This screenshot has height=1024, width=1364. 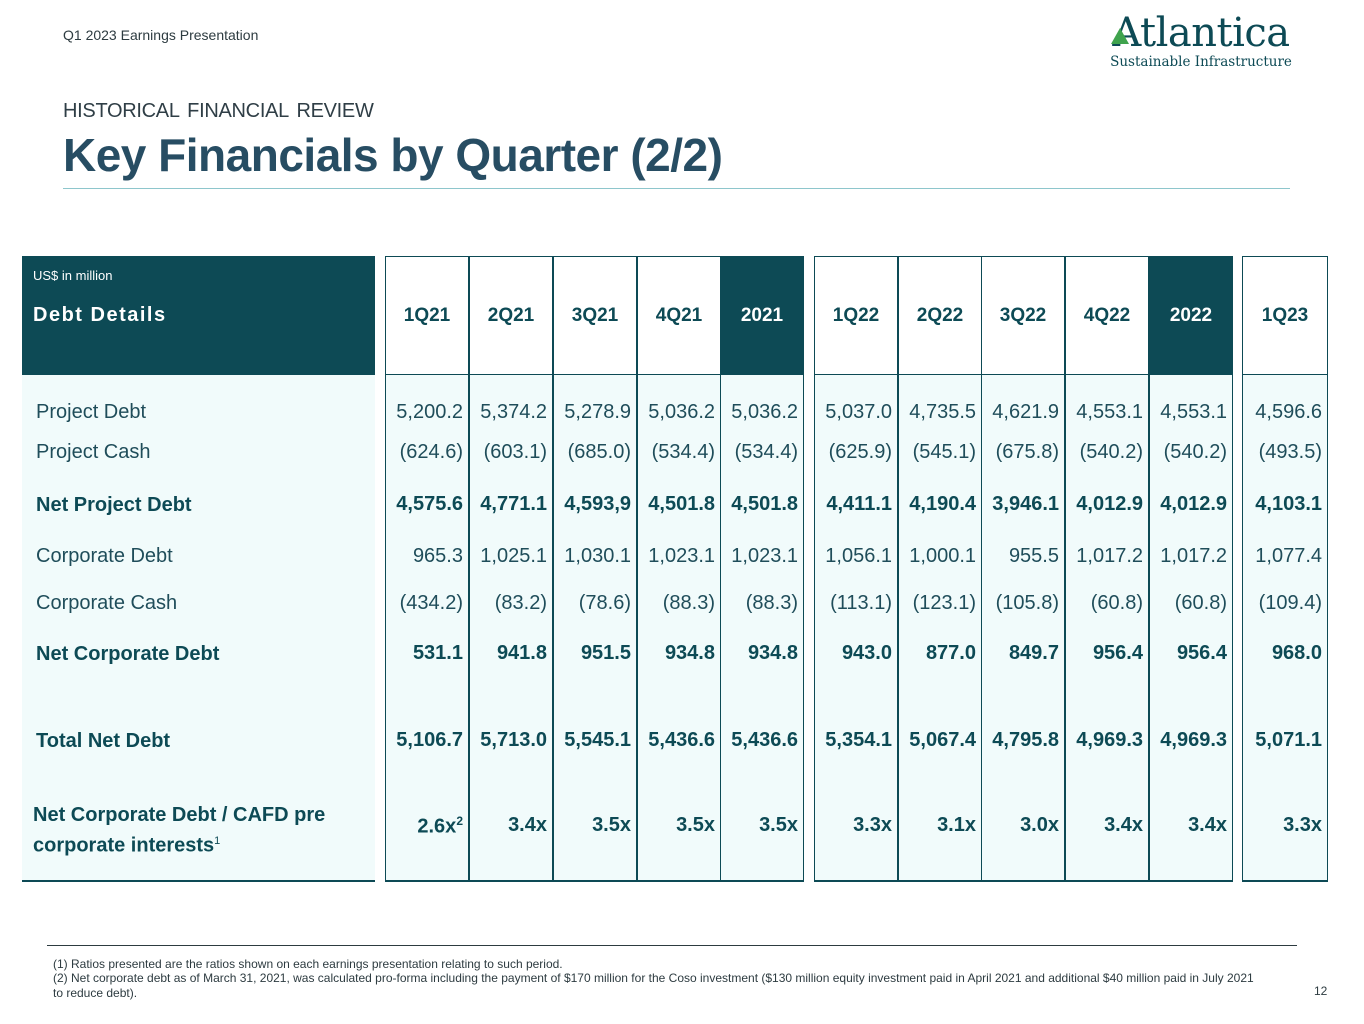 What do you see at coordinates (676, 188) in the screenshot?
I see `title-divider` at bounding box center [676, 188].